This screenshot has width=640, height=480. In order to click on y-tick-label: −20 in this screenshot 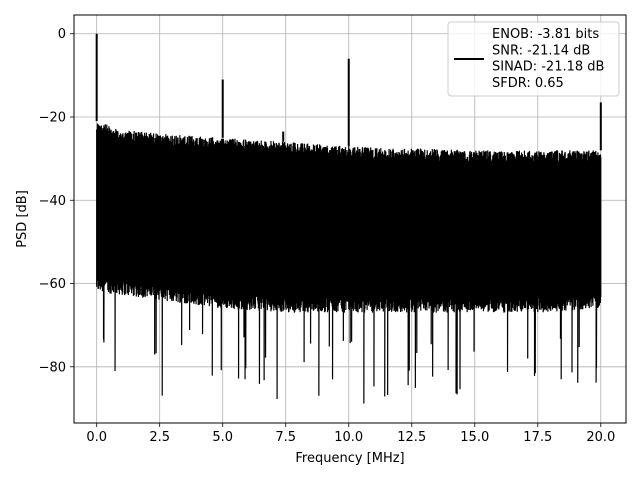, I will do `click(52, 118)`.